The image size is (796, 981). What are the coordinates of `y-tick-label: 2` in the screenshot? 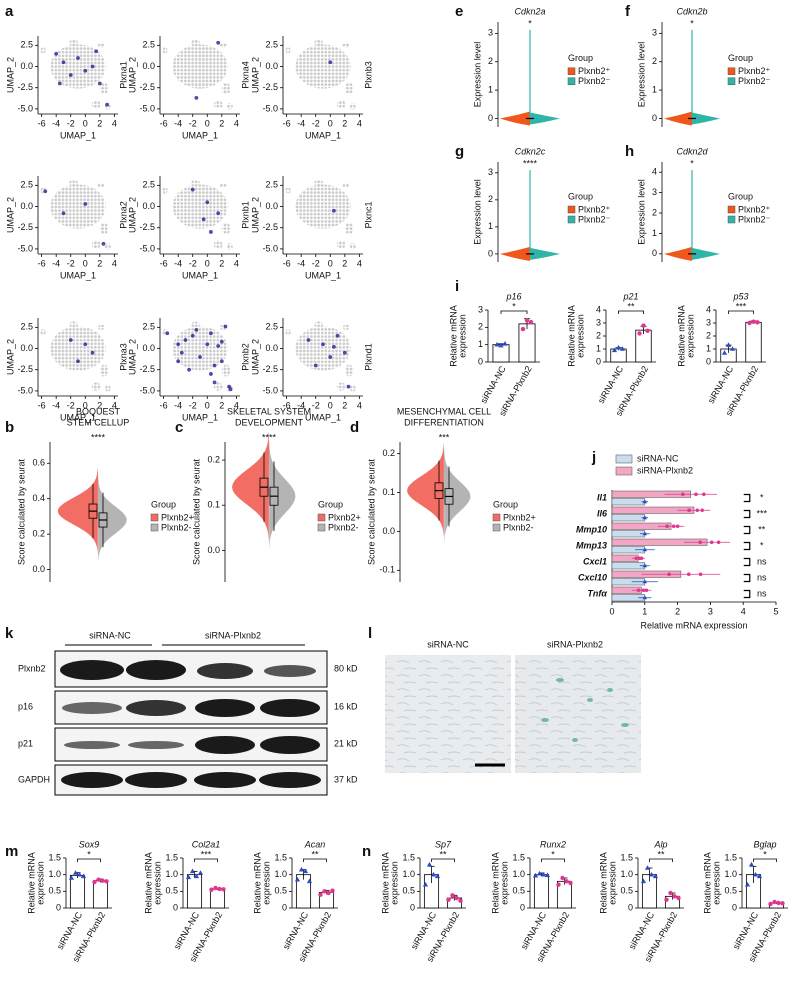 It's located at (654, 61).